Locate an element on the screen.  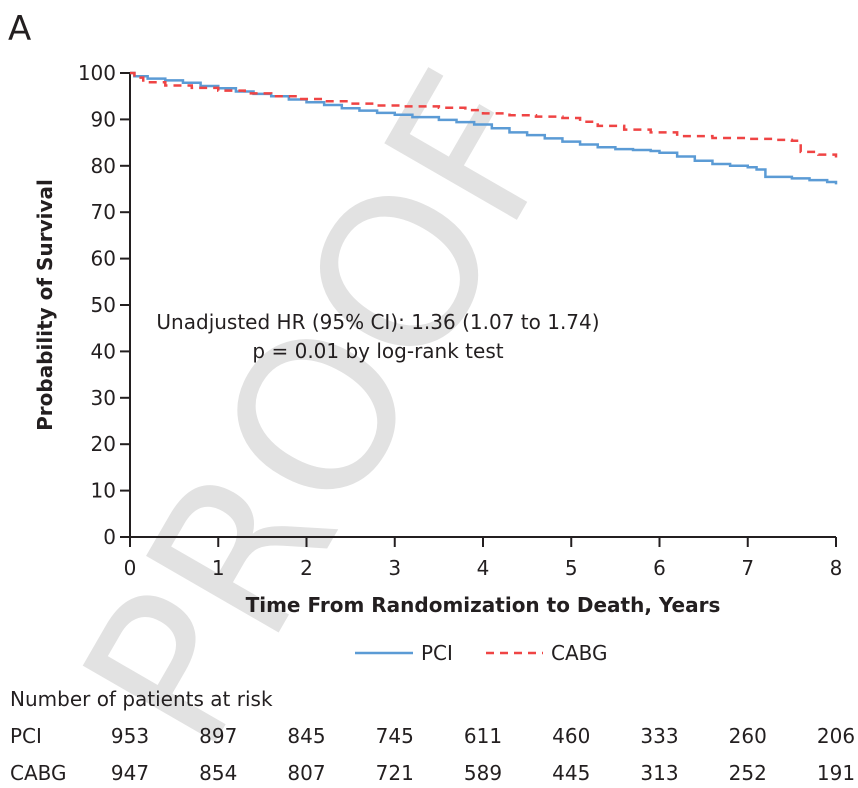
risk-value-pci-4: 611 is located at coordinates (483, 736).